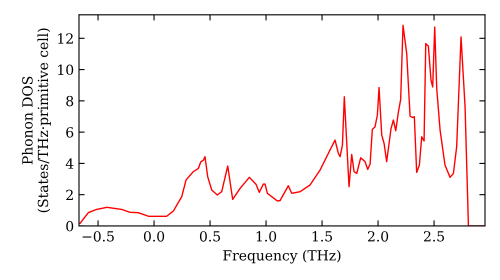  What do you see at coordinates (154, 236) in the screenshot?
I see `x-tick-label: 0.0` at bounding box center [154, 236].